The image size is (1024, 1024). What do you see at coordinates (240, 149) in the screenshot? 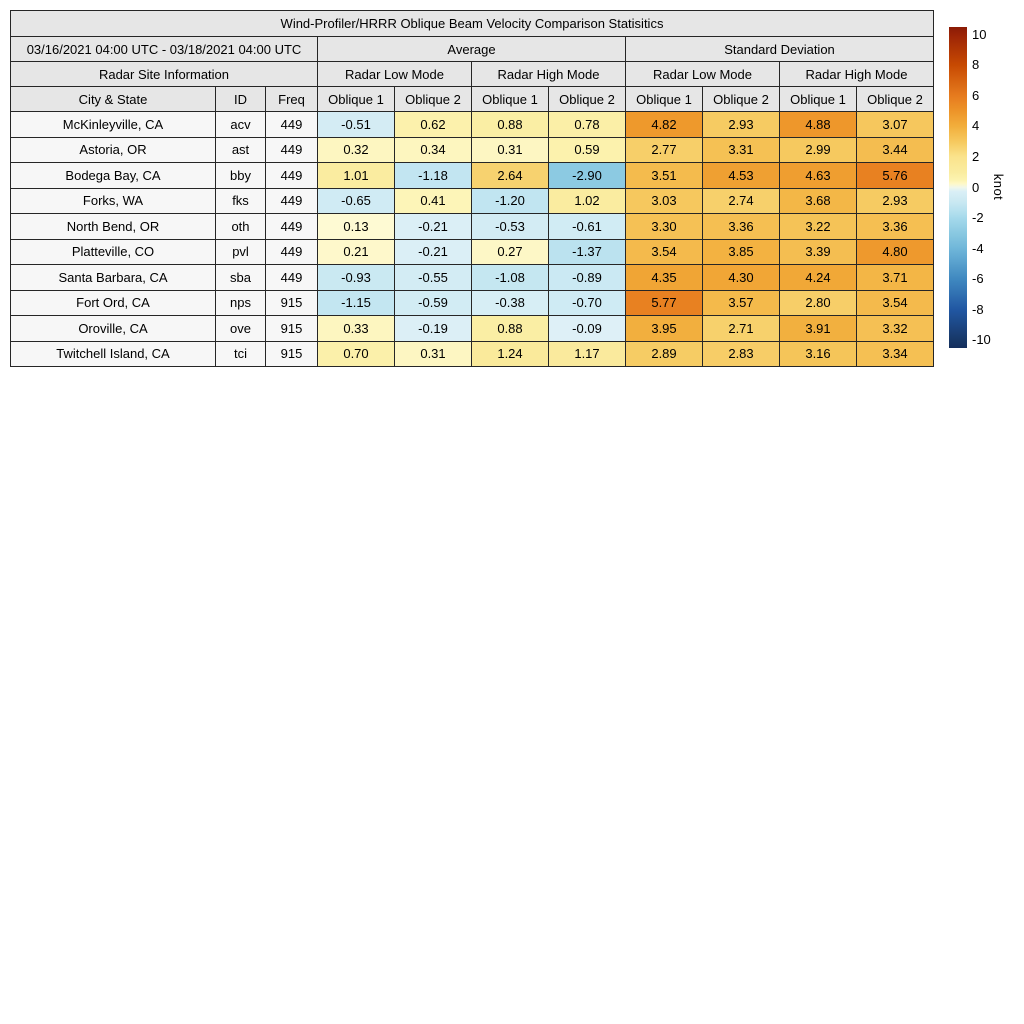
I see `id-cell: ast` at bounding box center [240, 149].